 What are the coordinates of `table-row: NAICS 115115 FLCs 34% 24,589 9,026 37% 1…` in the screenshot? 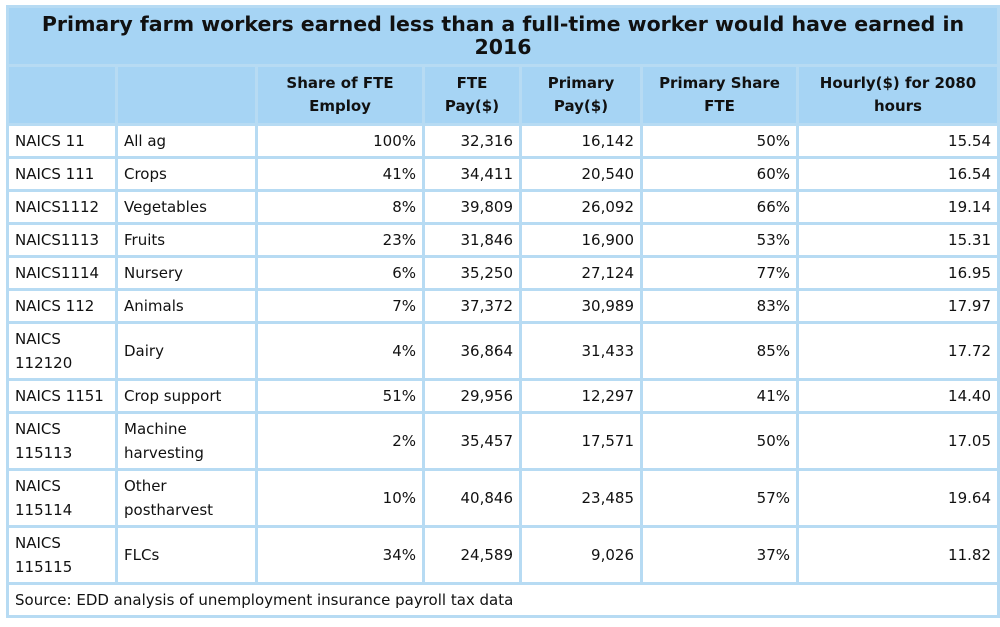 It's located at (503, 555).